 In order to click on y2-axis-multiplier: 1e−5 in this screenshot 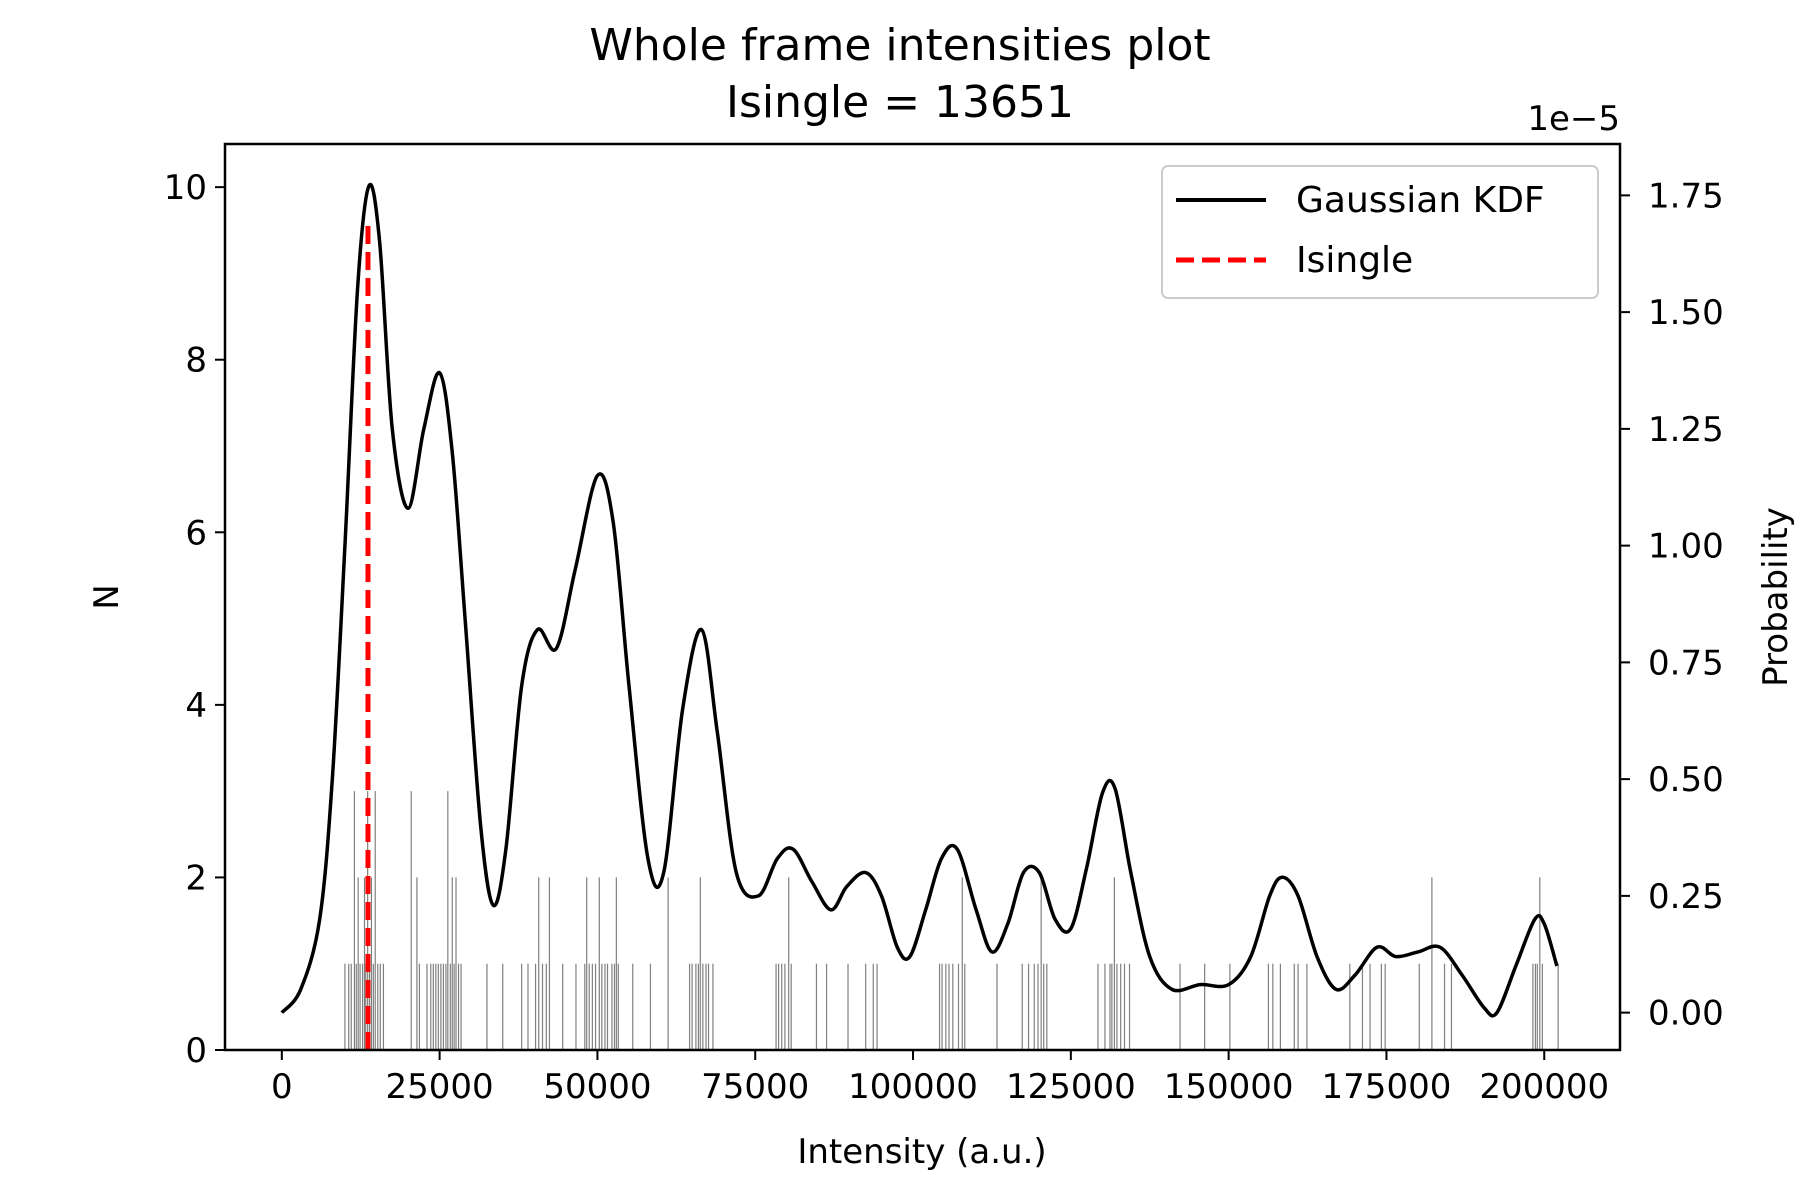, I will do `click(1573, 119)`.